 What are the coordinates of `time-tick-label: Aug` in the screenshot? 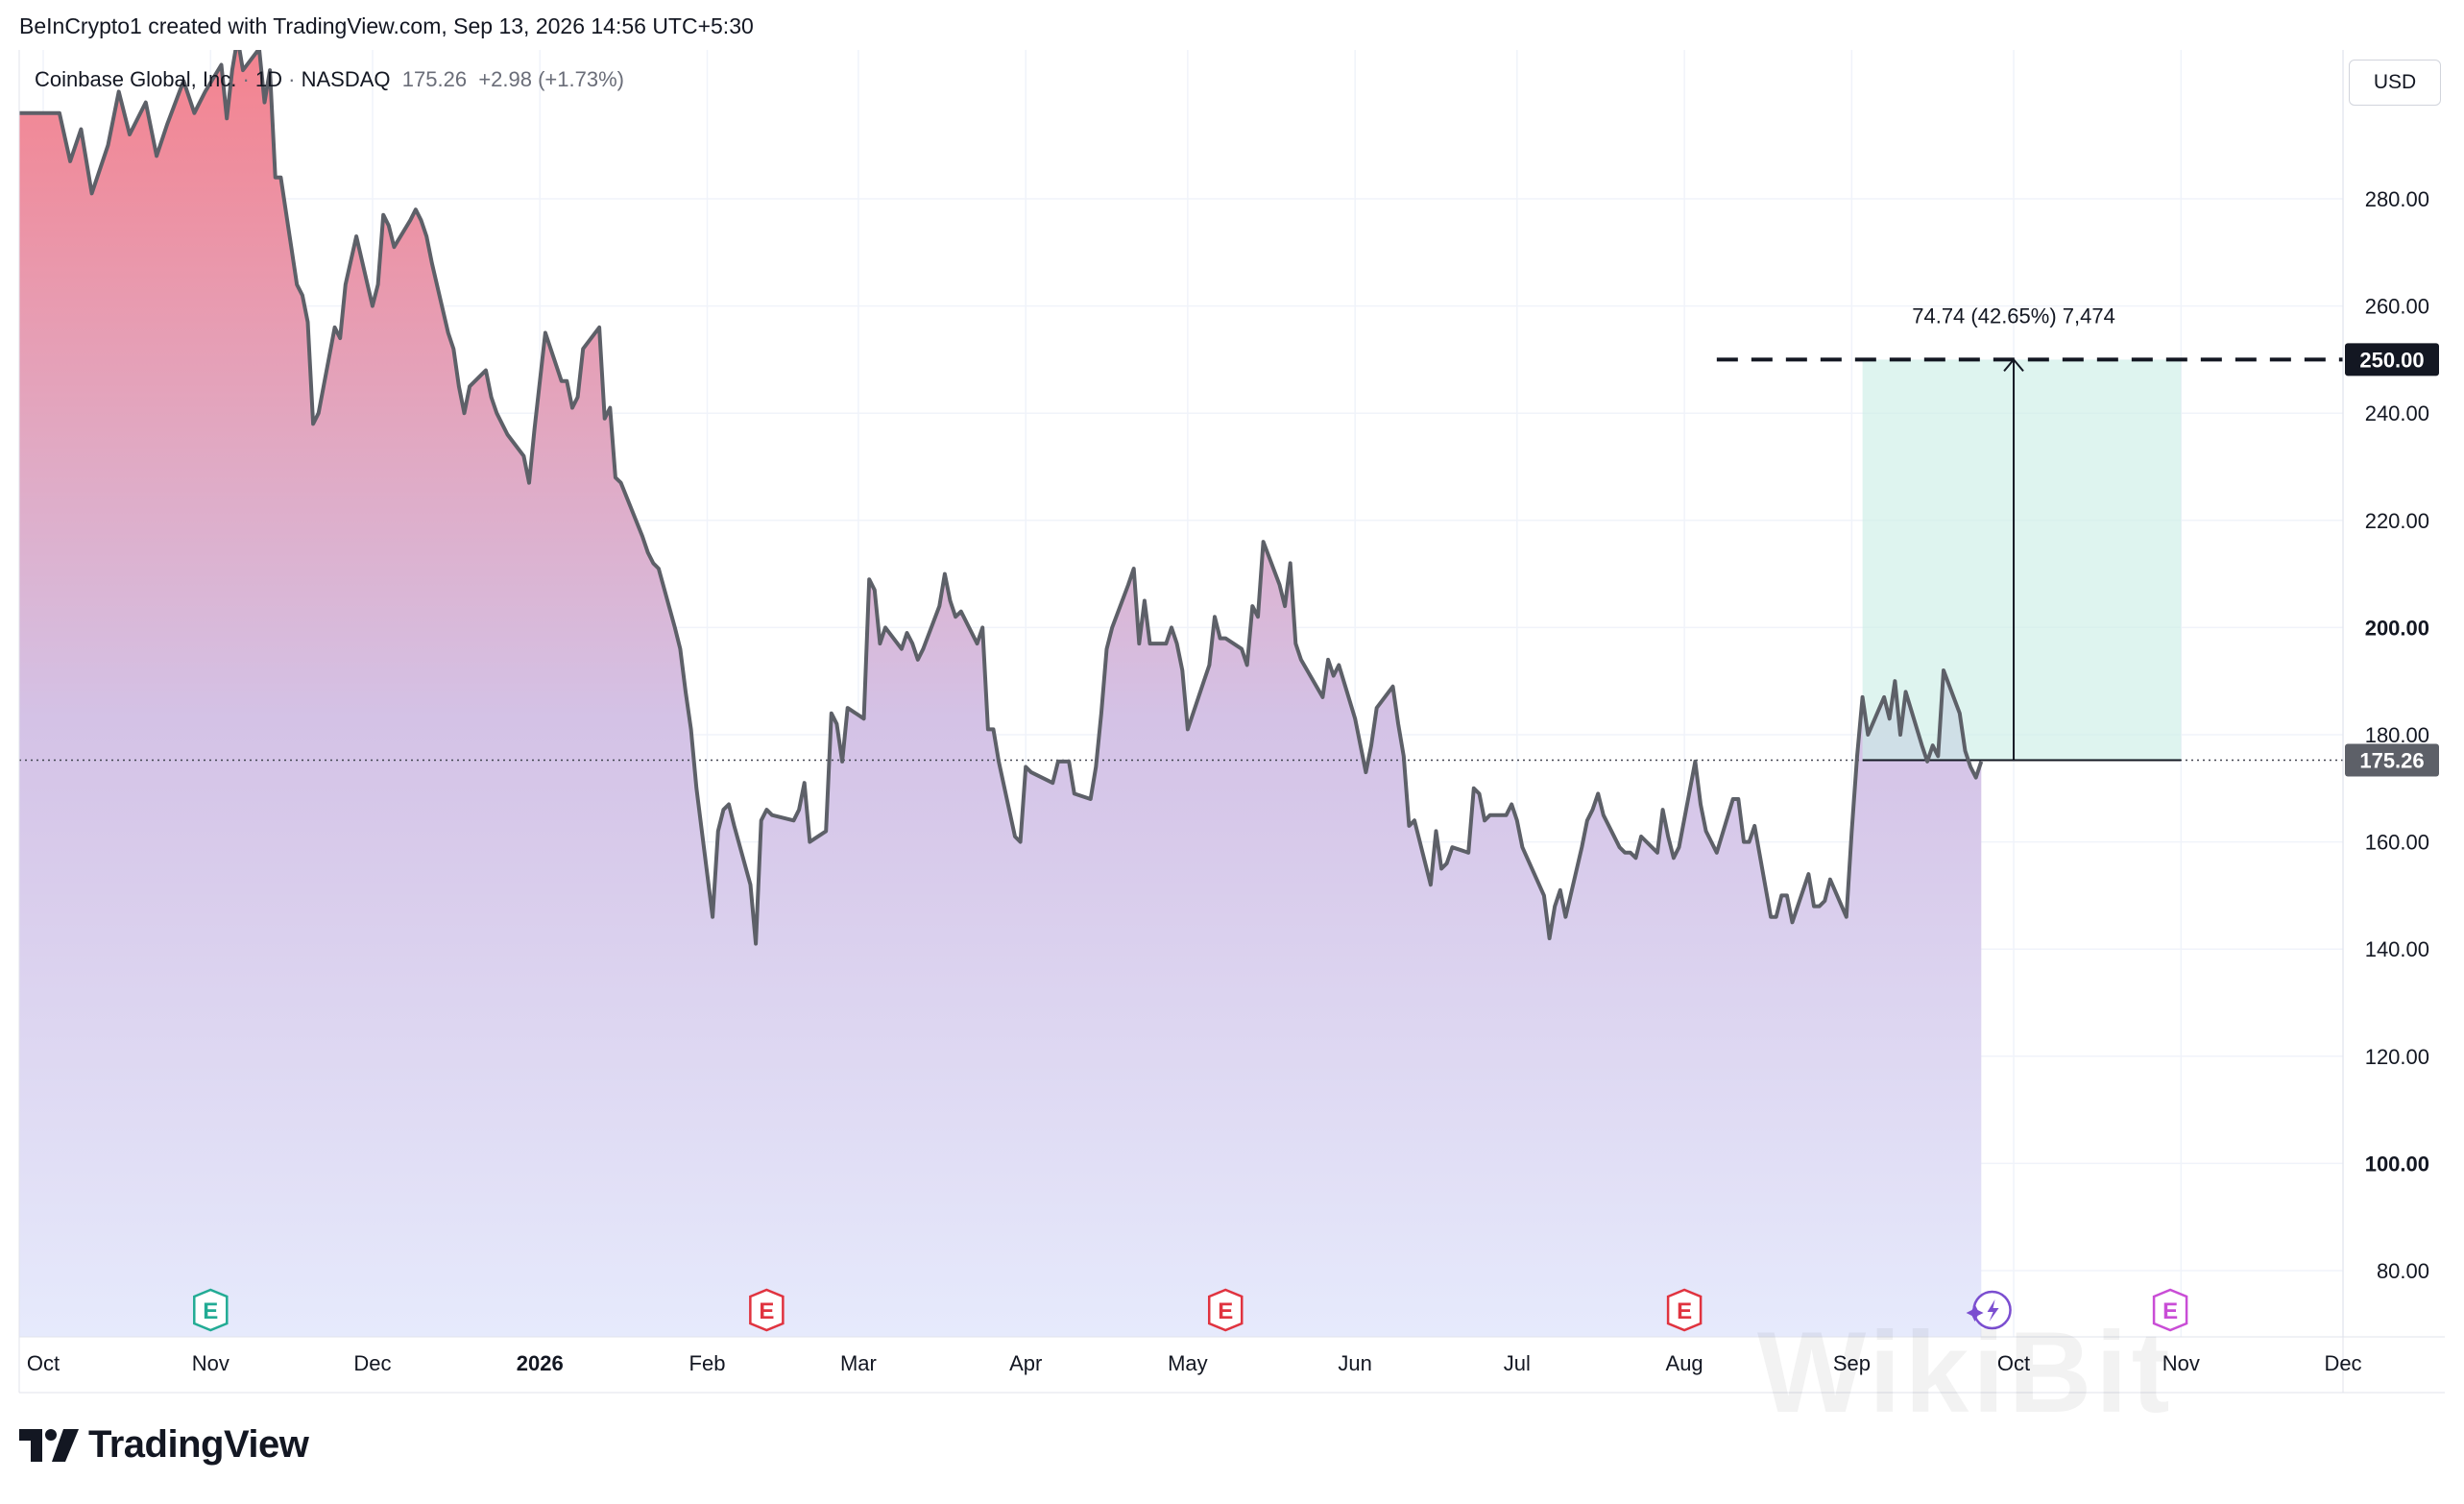 It's located at (1684, 1363).